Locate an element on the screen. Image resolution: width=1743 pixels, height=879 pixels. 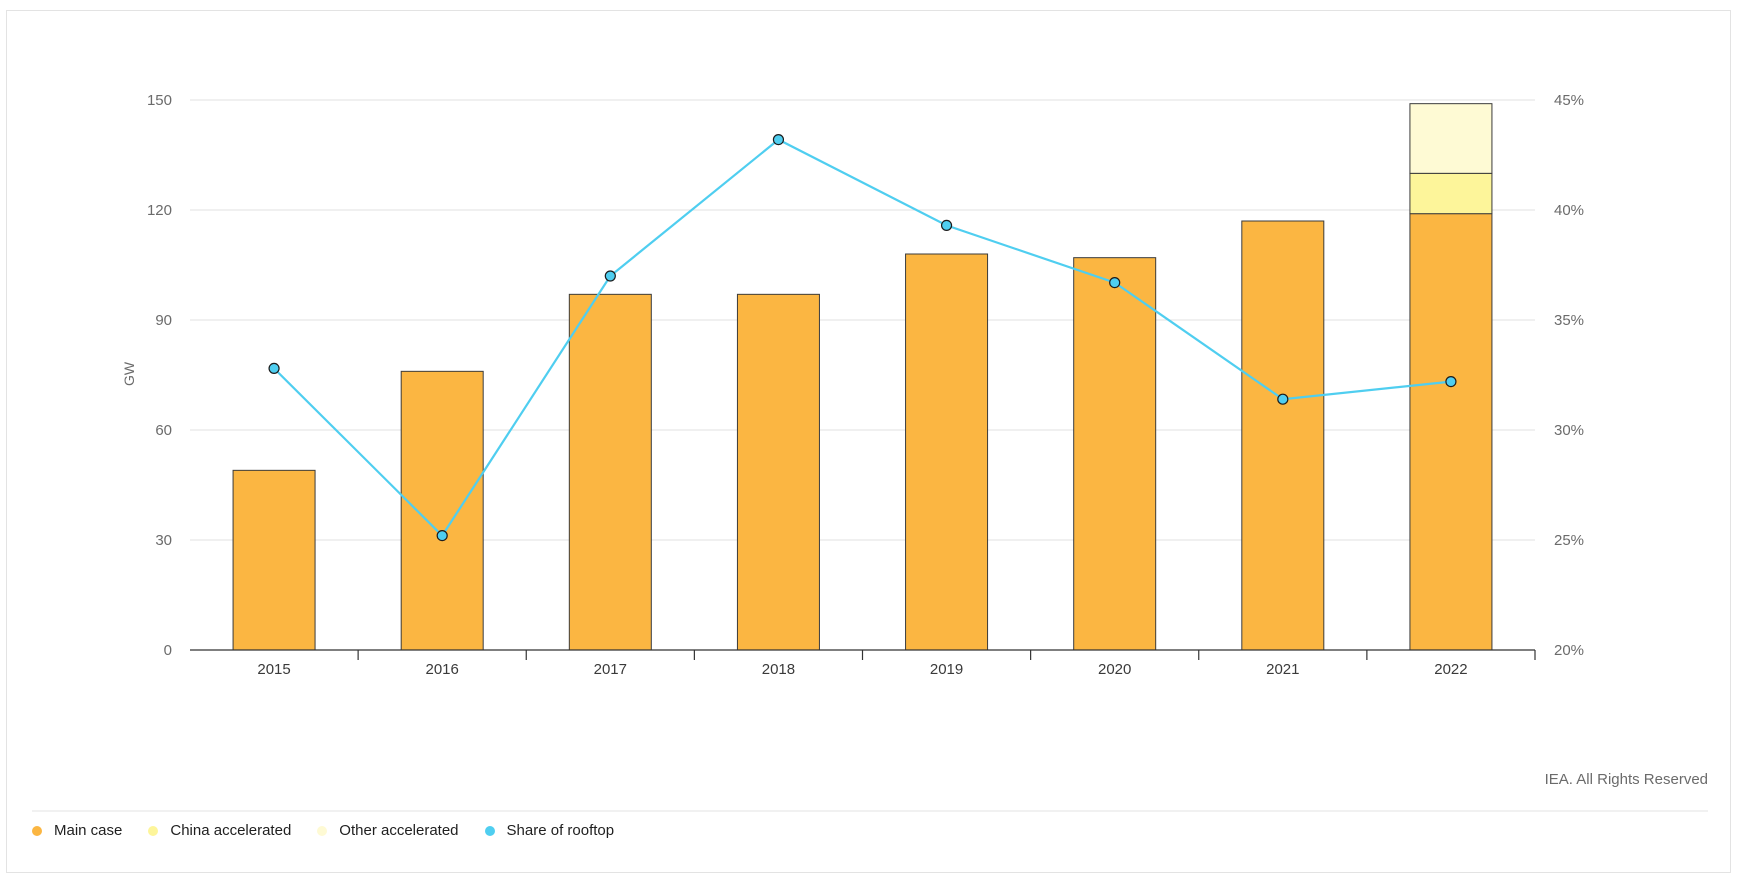
x-tick-label: 2022 is located at coordinates (1450, 669).